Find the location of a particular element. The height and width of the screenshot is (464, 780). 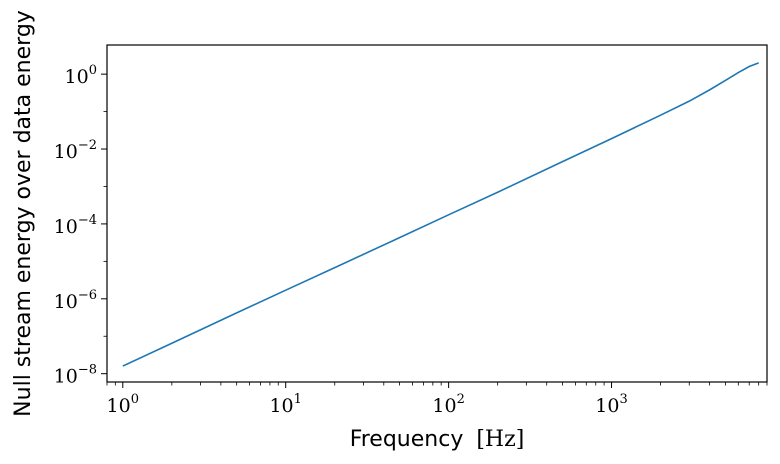

x-tick-exponent: 0 is located at coordinates (135, 399).